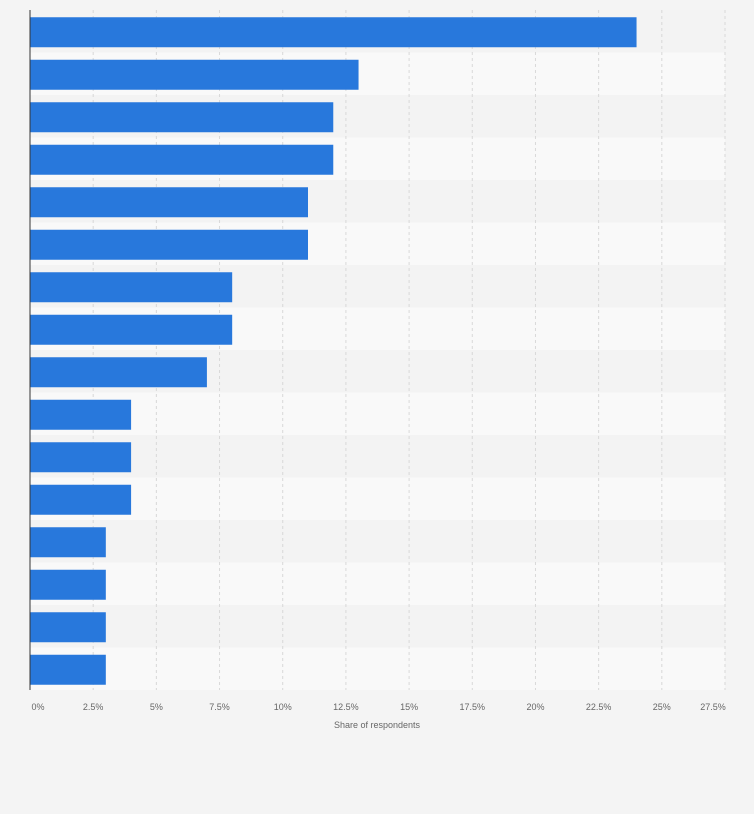 The height and width of the screenshot is (814, 754). What do you see at coordinates (93, 707) in the screenshot?
I see `x-tick-label: 2.5%` at bounding box center [93, 707].